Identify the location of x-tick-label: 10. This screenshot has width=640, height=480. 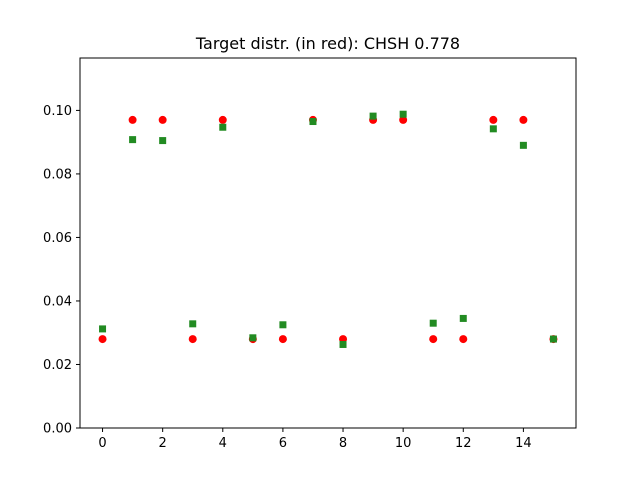
(403, 443).